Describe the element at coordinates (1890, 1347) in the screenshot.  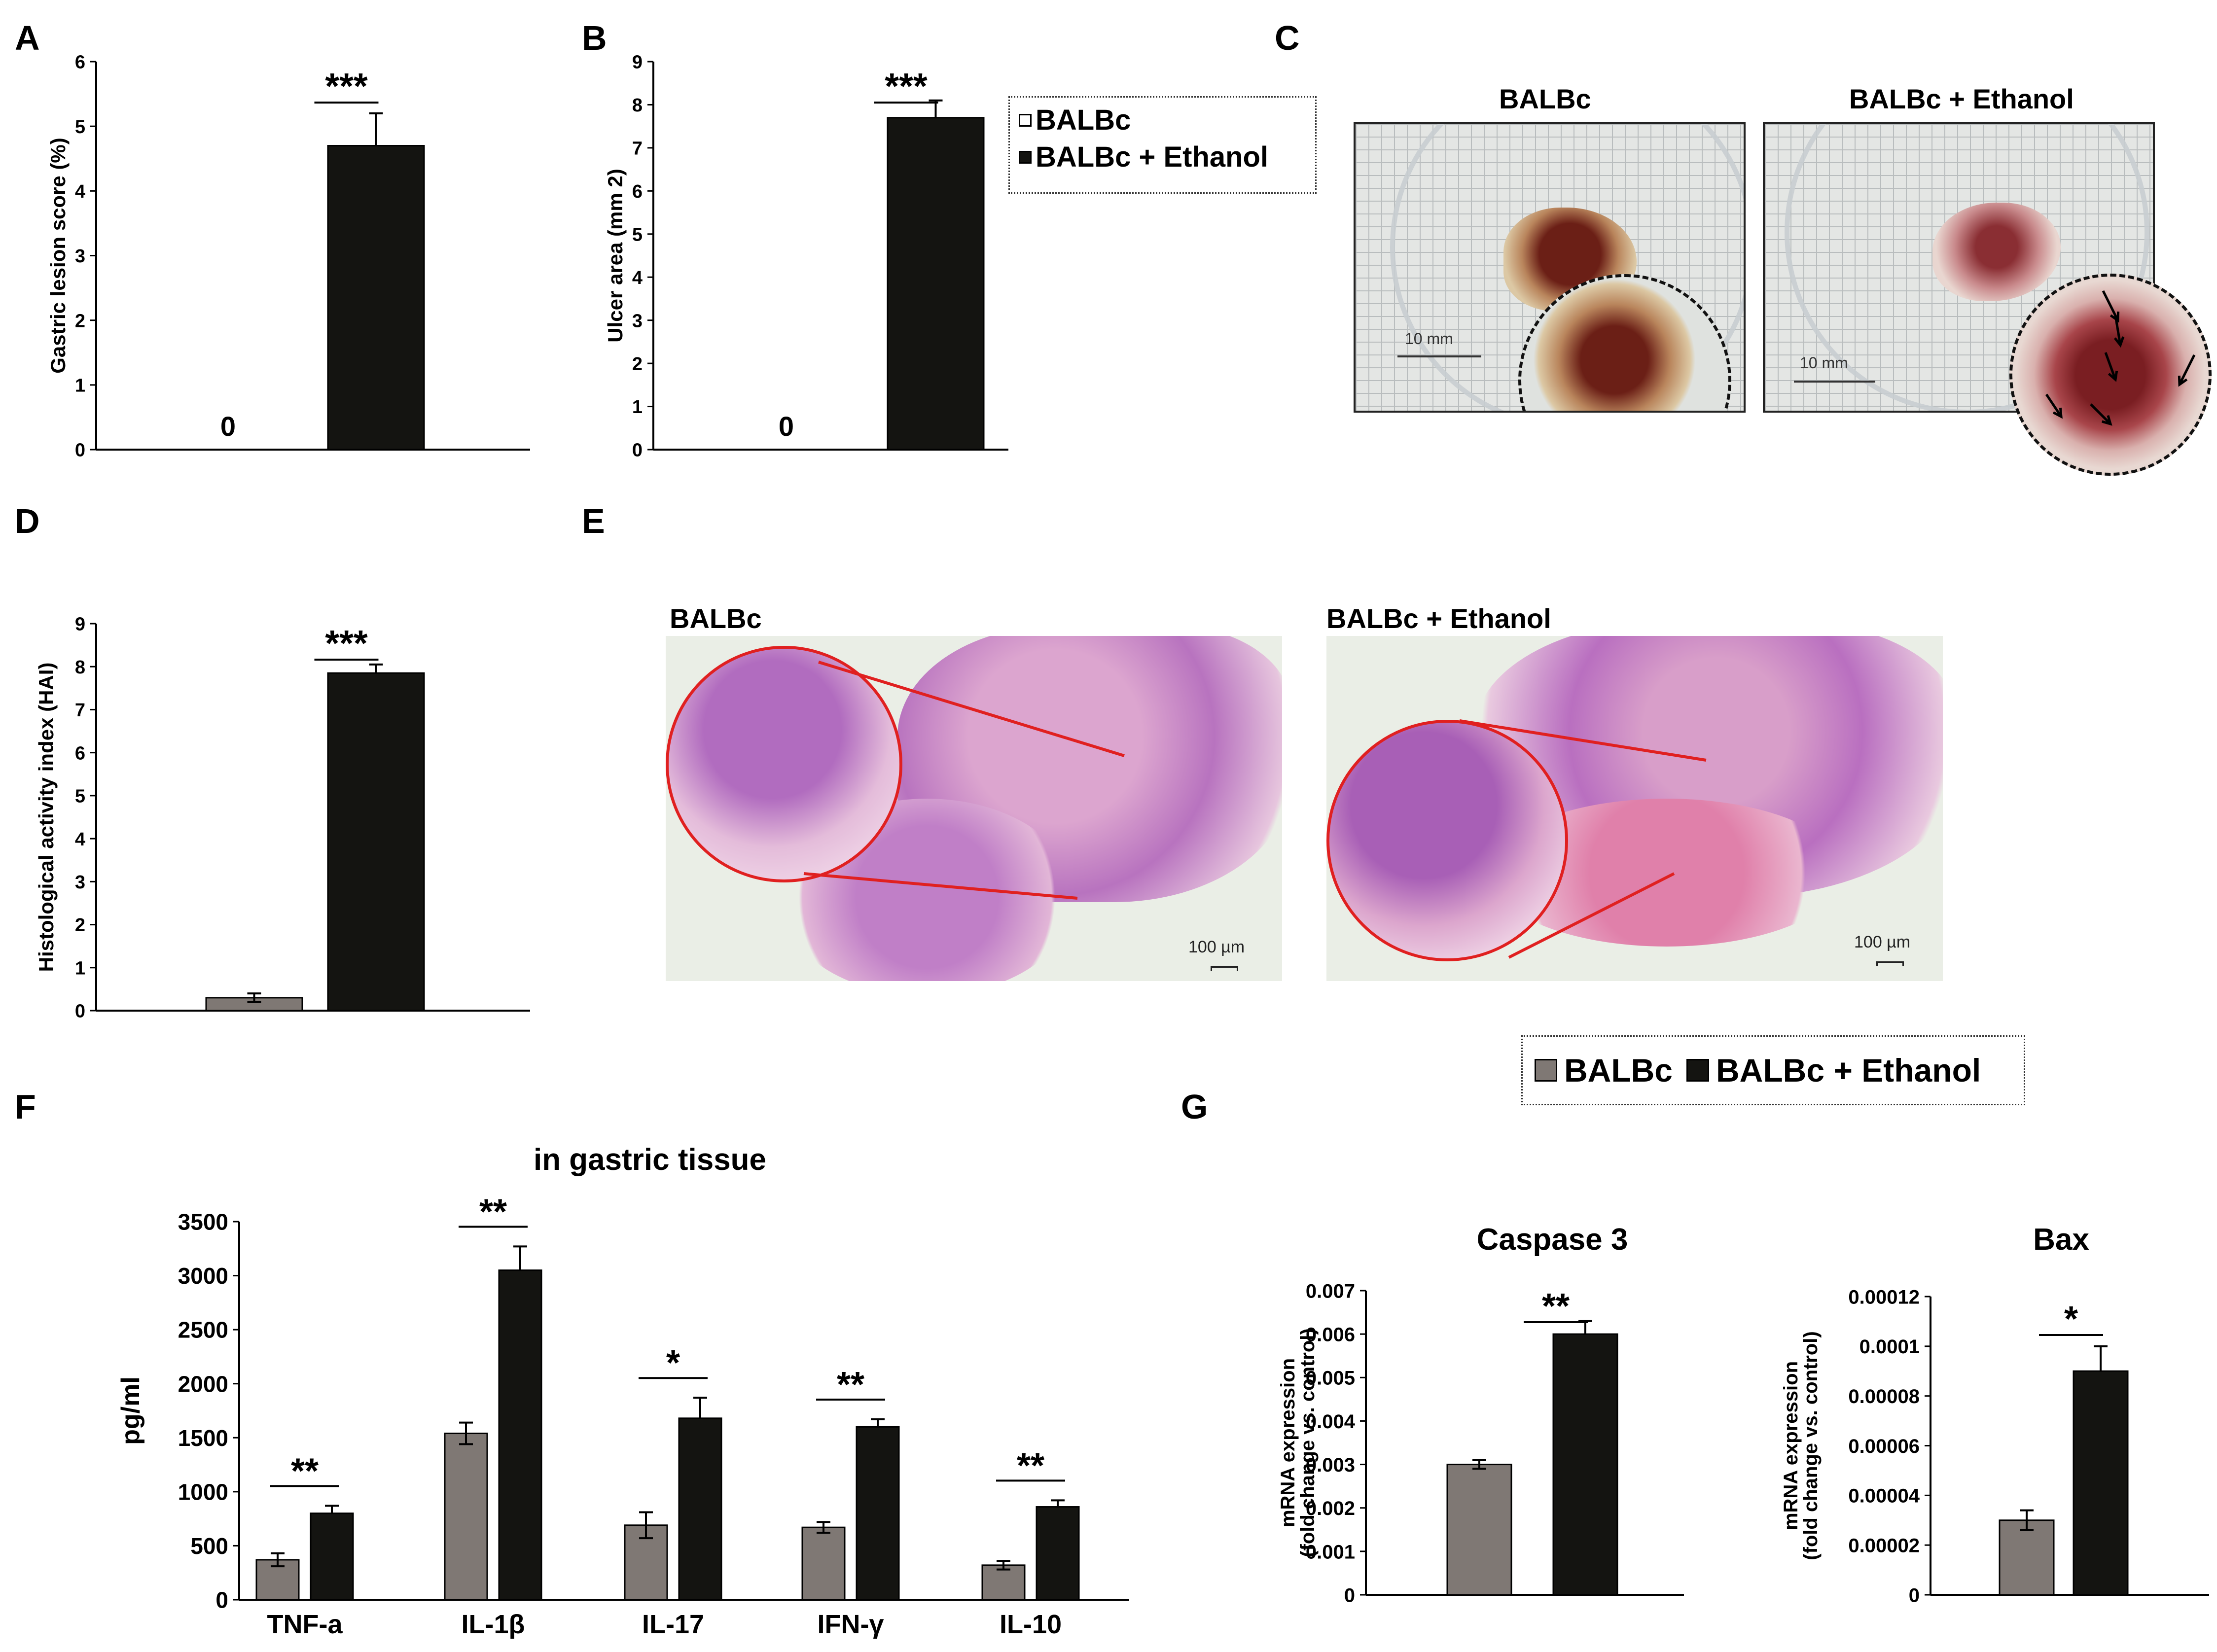
I see `y-tick-label: 0.0001` at that location.